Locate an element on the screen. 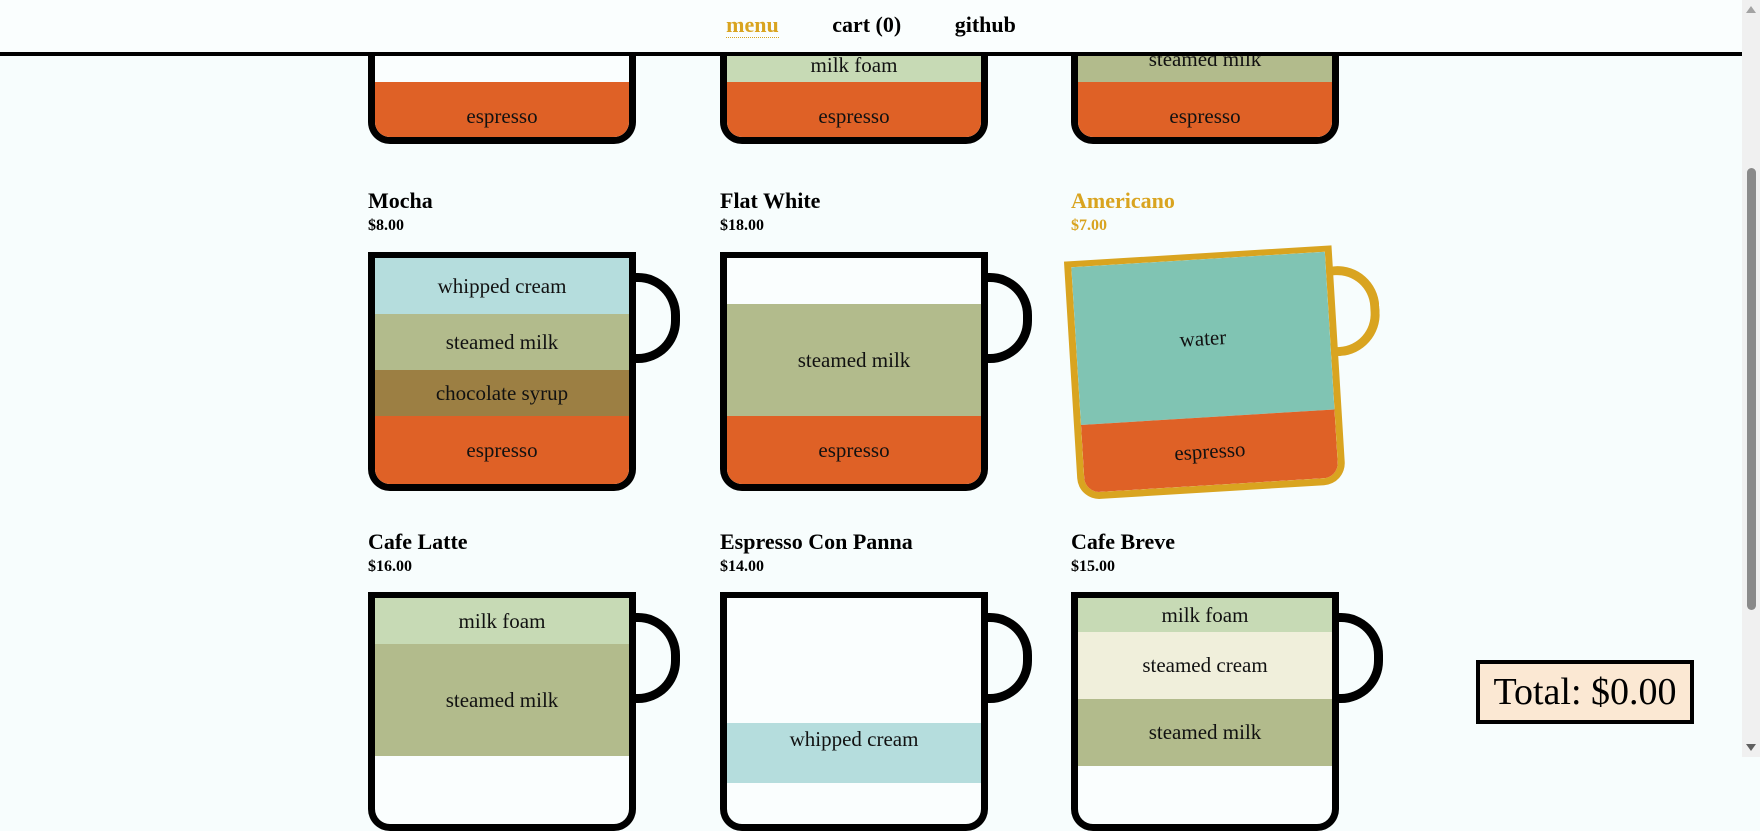 The image size is (1760, 831). page-scrollbar is located at coordinates (1751, 378).